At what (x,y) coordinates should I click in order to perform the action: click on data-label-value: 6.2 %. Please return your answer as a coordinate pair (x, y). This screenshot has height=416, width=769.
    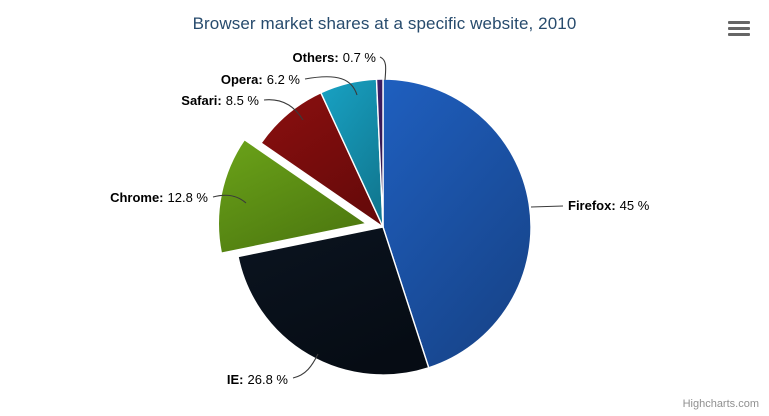
    Looking at the image, I should click on (284, 79).